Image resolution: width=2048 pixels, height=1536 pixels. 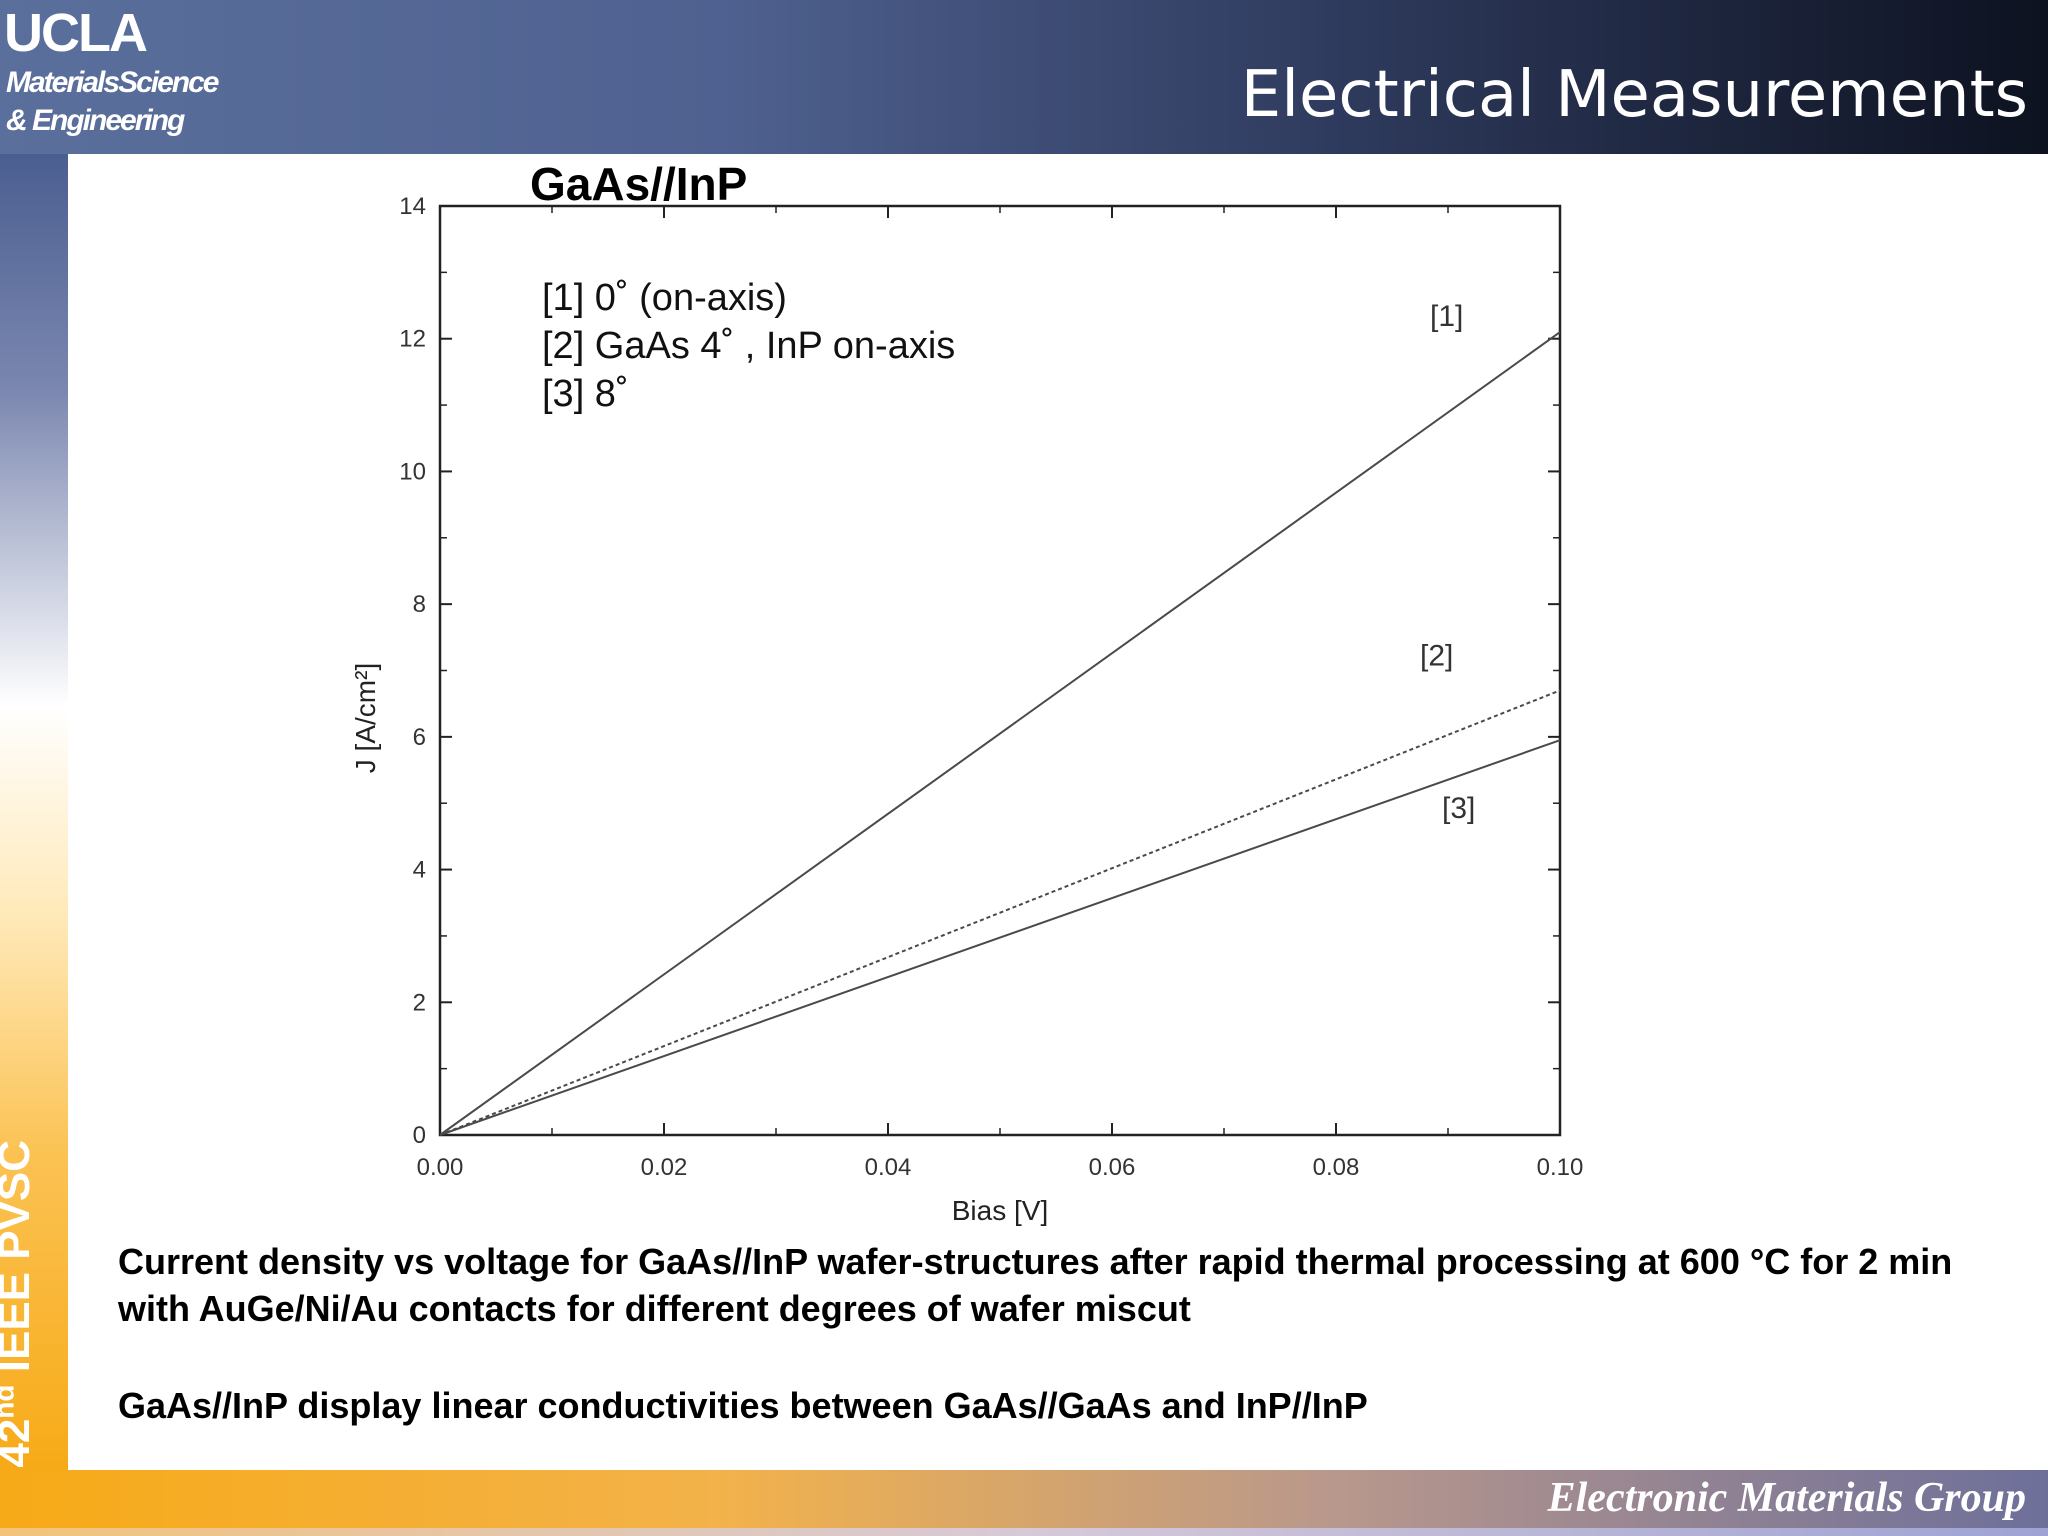 I want to click on x-tick-label: 0.02, so click(x=664, y=1167).